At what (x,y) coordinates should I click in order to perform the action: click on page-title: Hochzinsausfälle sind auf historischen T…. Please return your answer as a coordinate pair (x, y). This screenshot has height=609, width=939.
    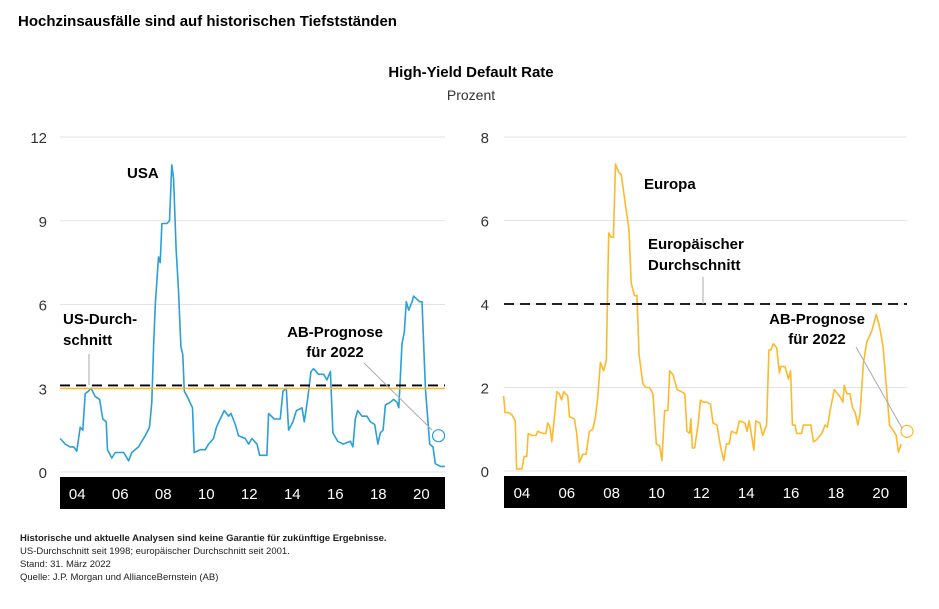
    Looking at the image, I should click on (207, 21).